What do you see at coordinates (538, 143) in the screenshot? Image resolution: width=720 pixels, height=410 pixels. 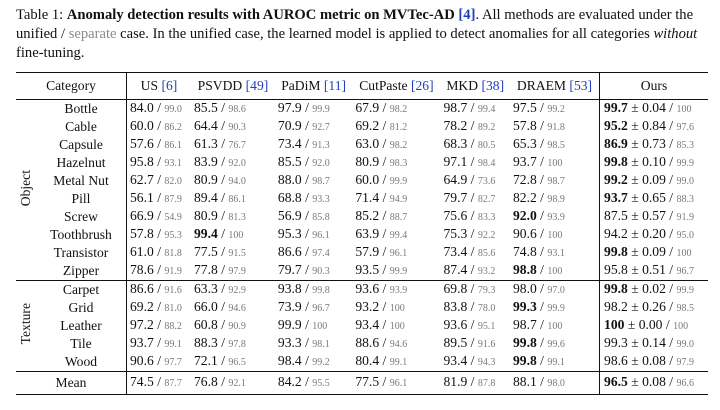 I see `table-cell: 65.3 / 98.5` at bounding box center [538, 143].